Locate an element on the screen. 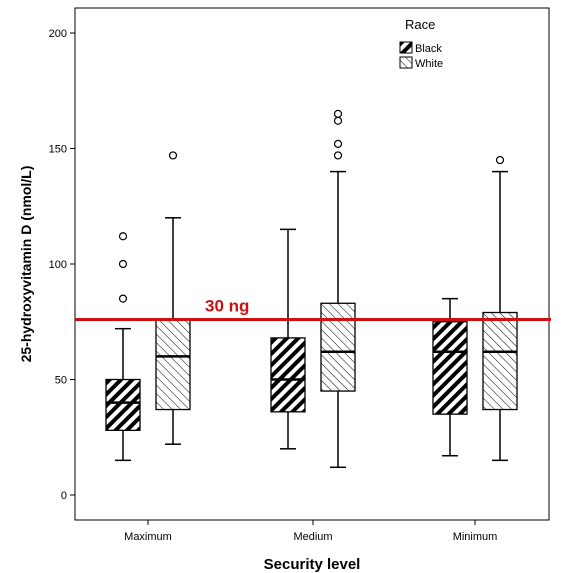 The image size is (567, 573). y-tick-label: 50 is located at coordinates (61, 381).